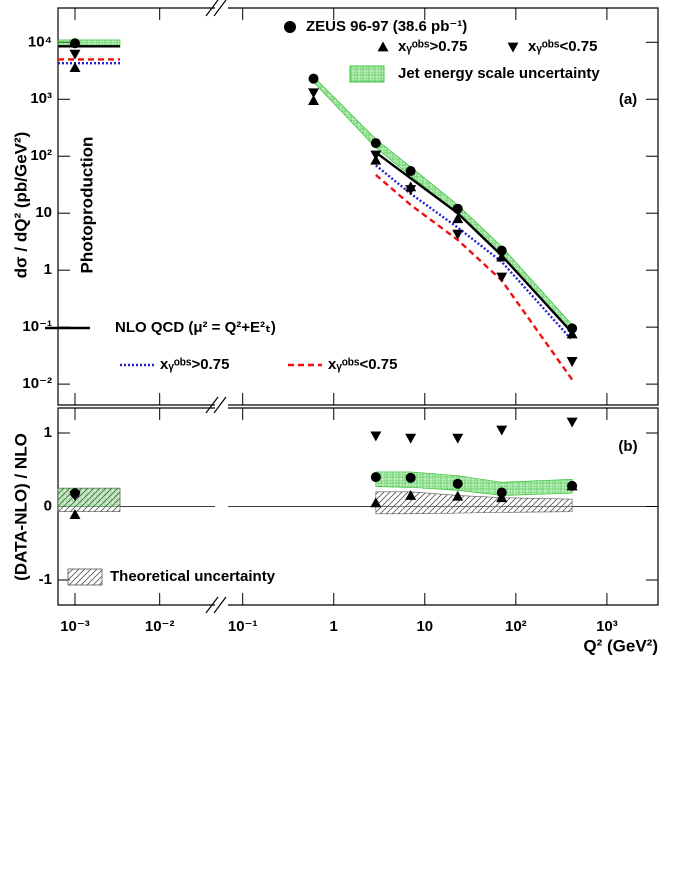  Describe the element at coordinates (607, 626) in the screenshot. I see `x-tick-label: 10³` at that location.